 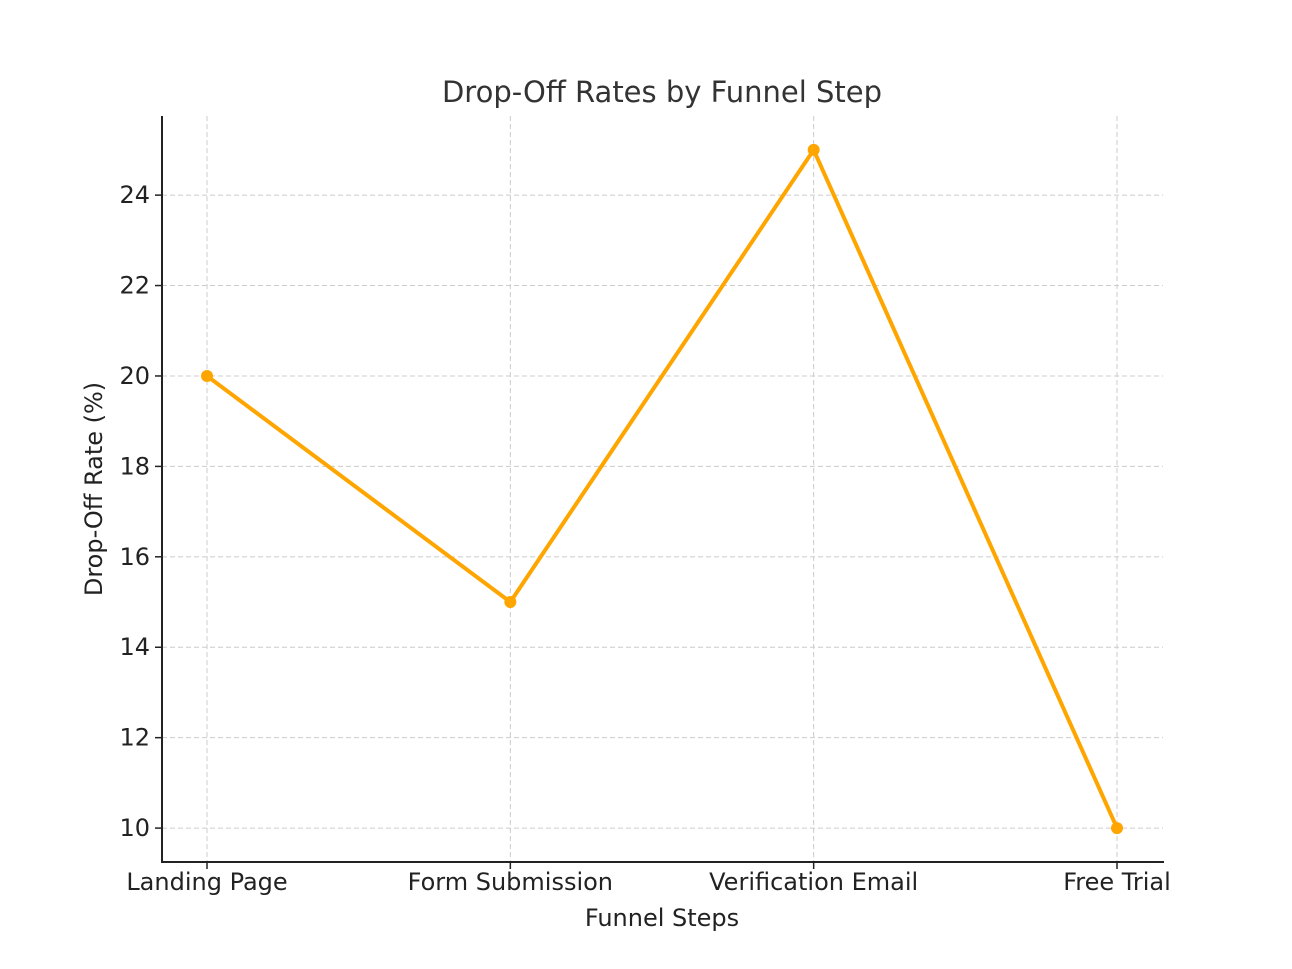 I want to click on x-tick-label: Verification Email, so click(x=813, y=882).